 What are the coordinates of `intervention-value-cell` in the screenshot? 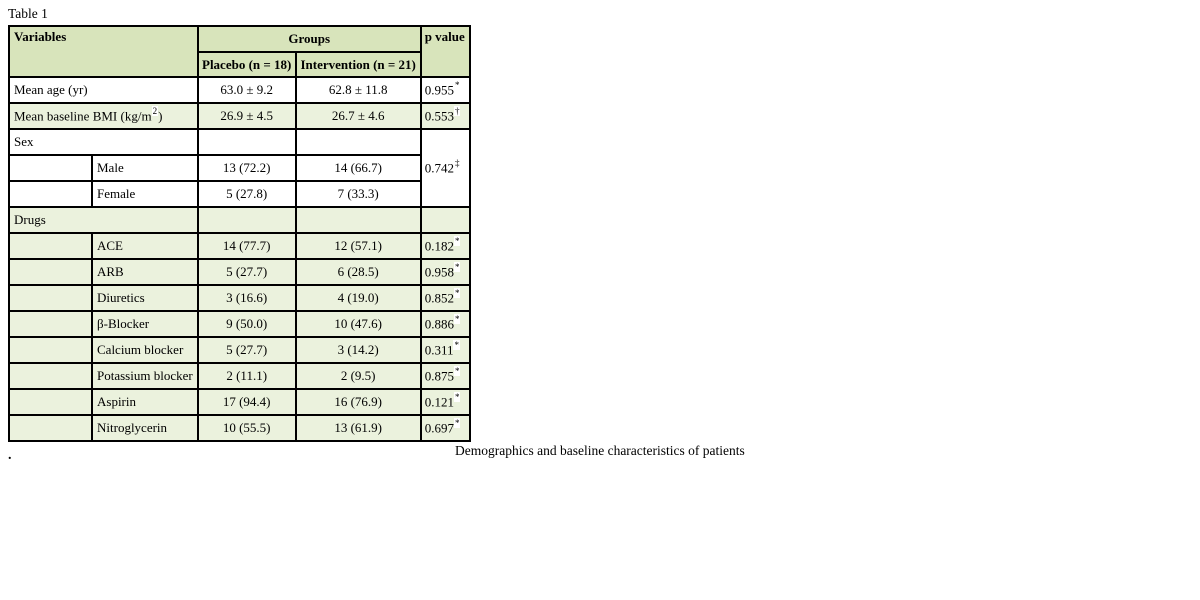 It's located at (358, 220).